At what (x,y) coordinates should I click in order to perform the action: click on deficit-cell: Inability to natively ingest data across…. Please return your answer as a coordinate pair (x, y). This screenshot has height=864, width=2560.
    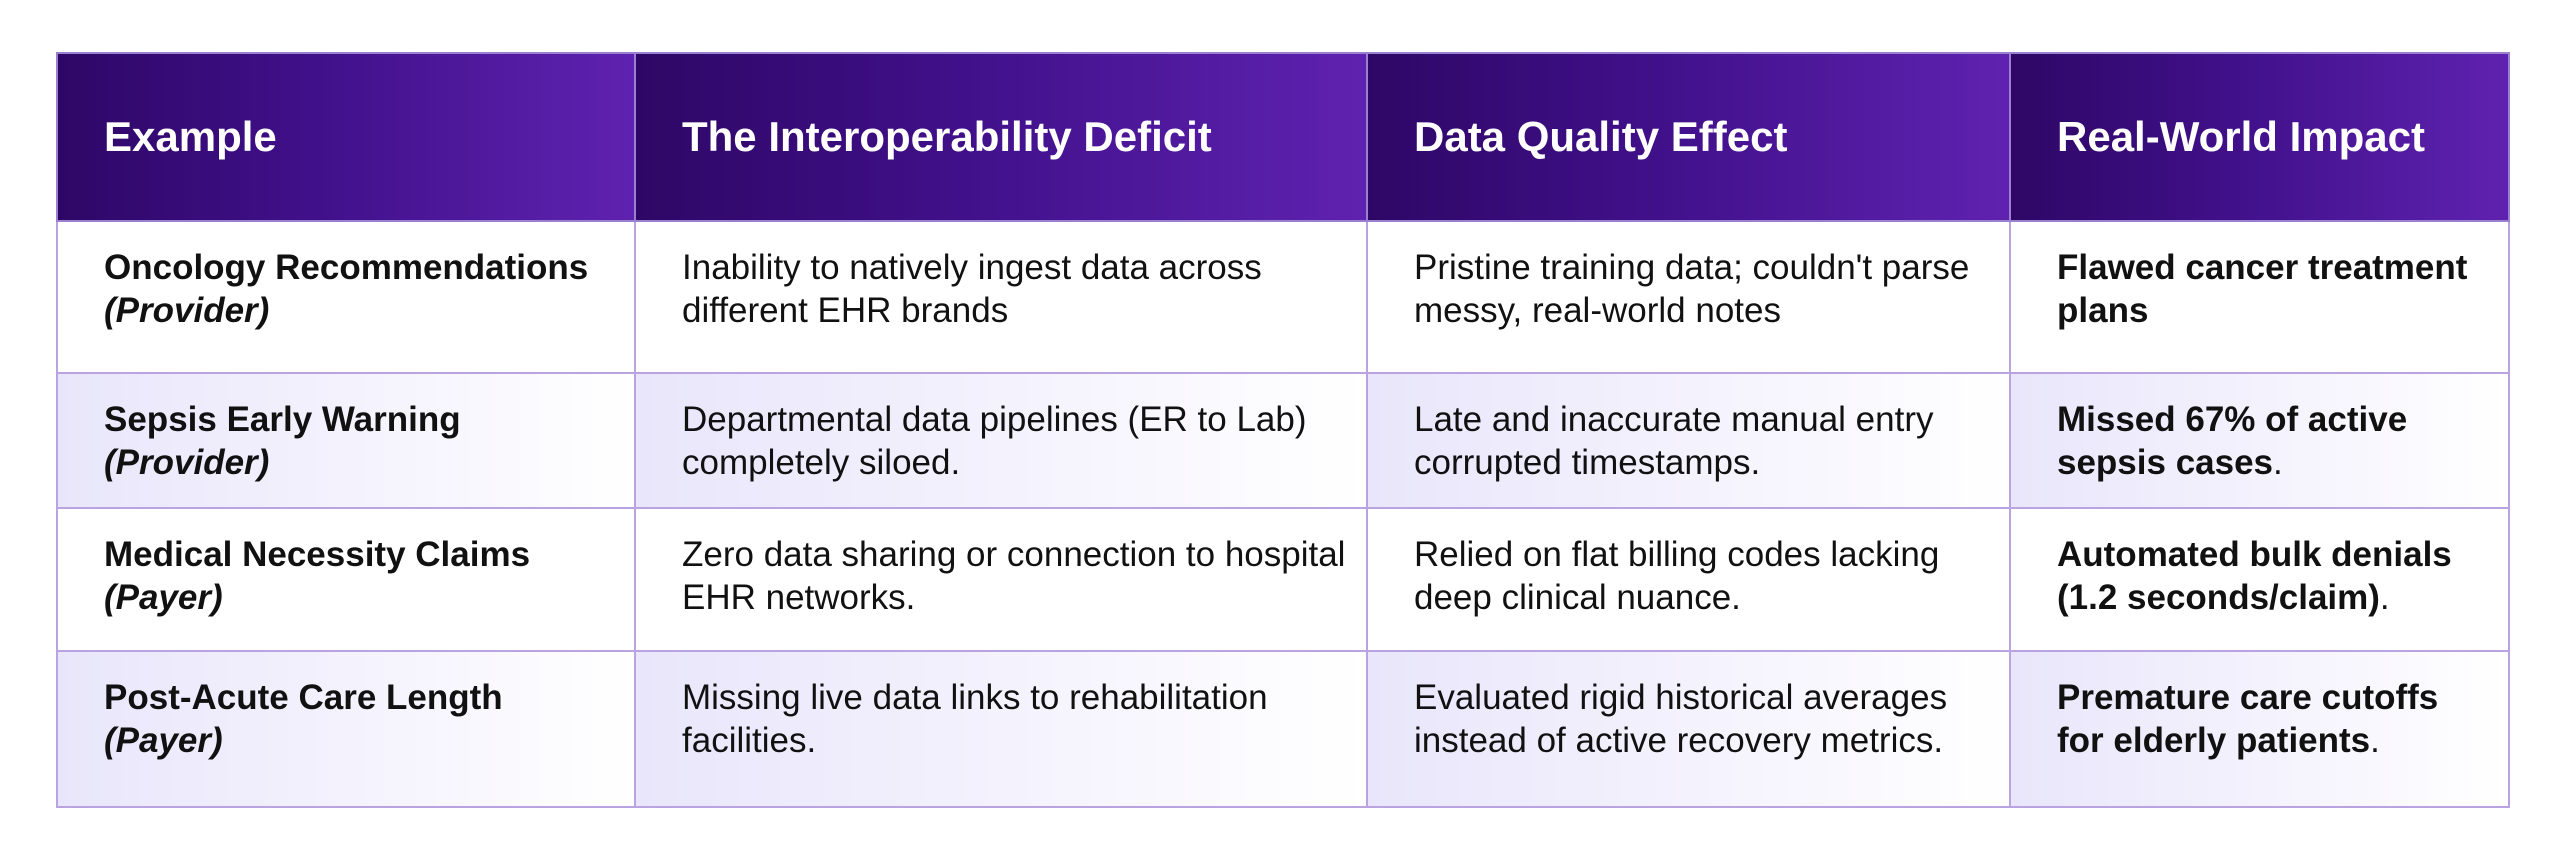
    Looking at the image, I should click on (1001, 297).